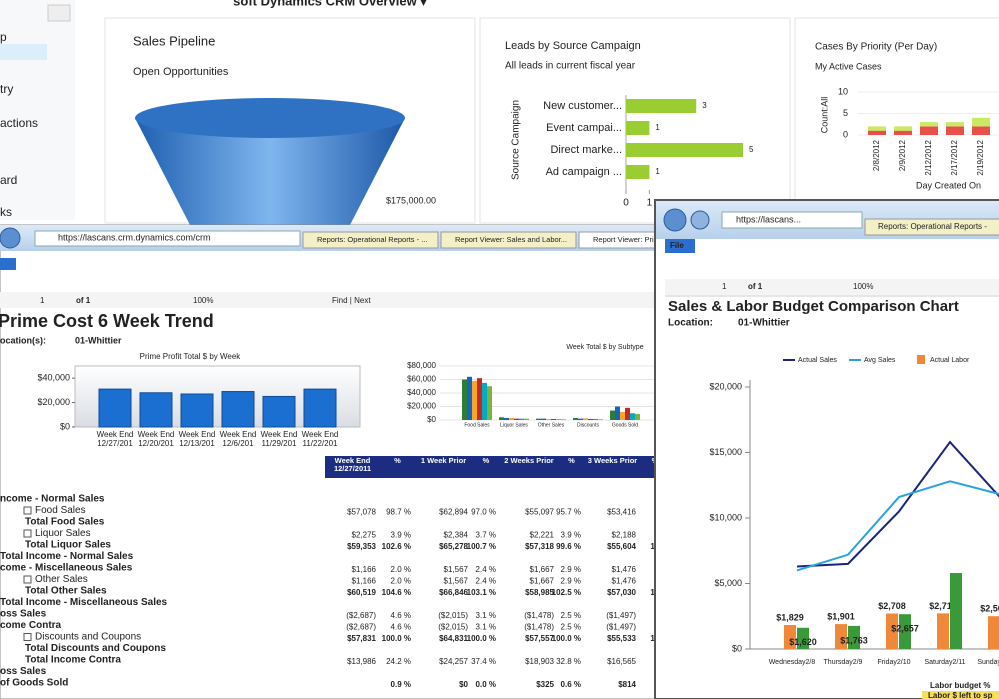 Image resolution: width=999 pixels, height=699 pixels. What do you see at coordinates (621, 615) in the screenshot?
I see `table-cell: ($1,497)` at bounding box center [621, 615].